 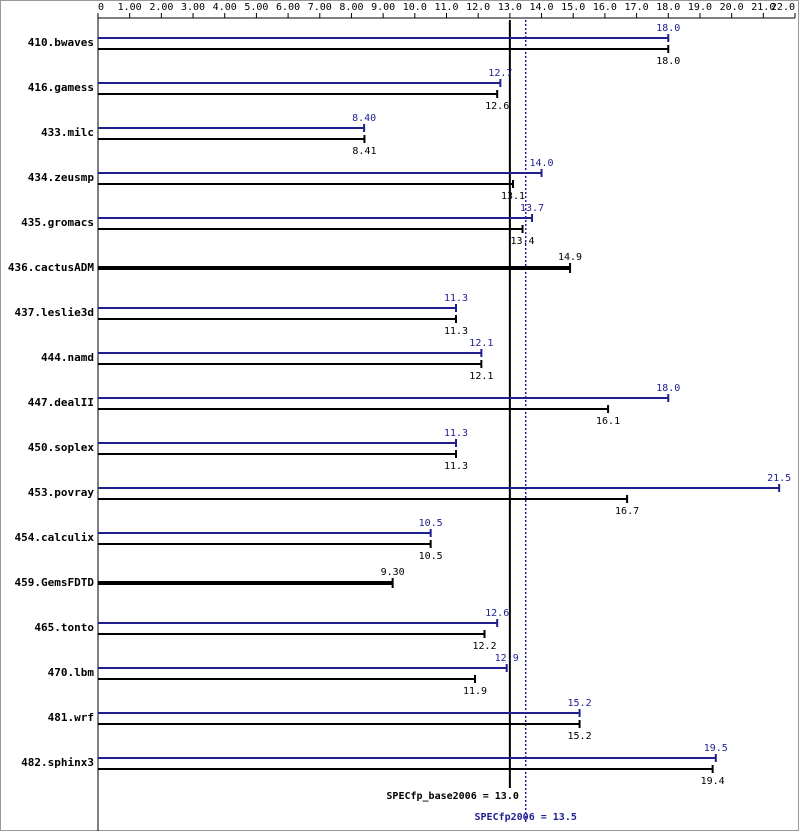 I want to click on value-label: 13.1, so click(x=513, y=196).